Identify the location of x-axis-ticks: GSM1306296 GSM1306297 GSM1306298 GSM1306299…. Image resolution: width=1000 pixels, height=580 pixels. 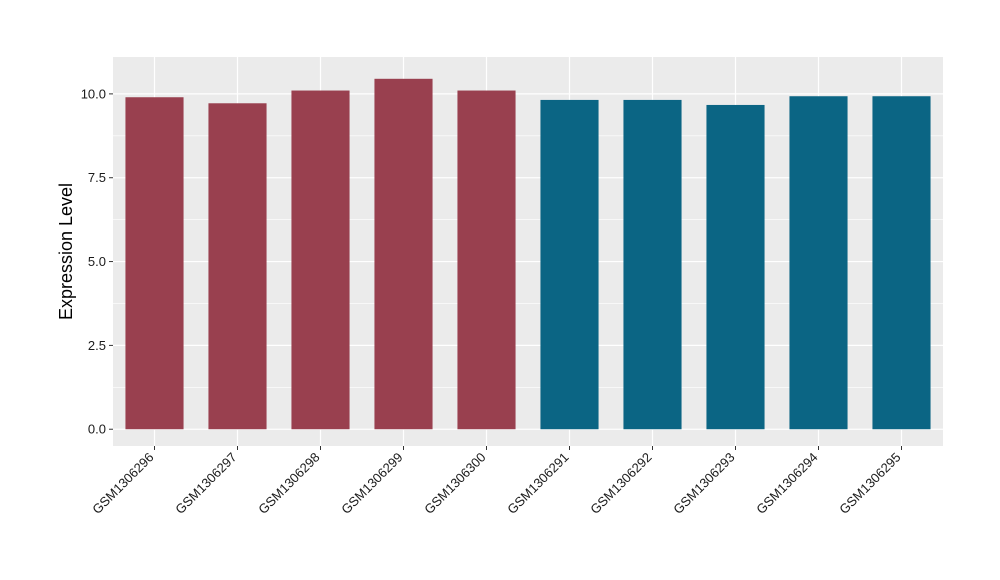
(496, 481).